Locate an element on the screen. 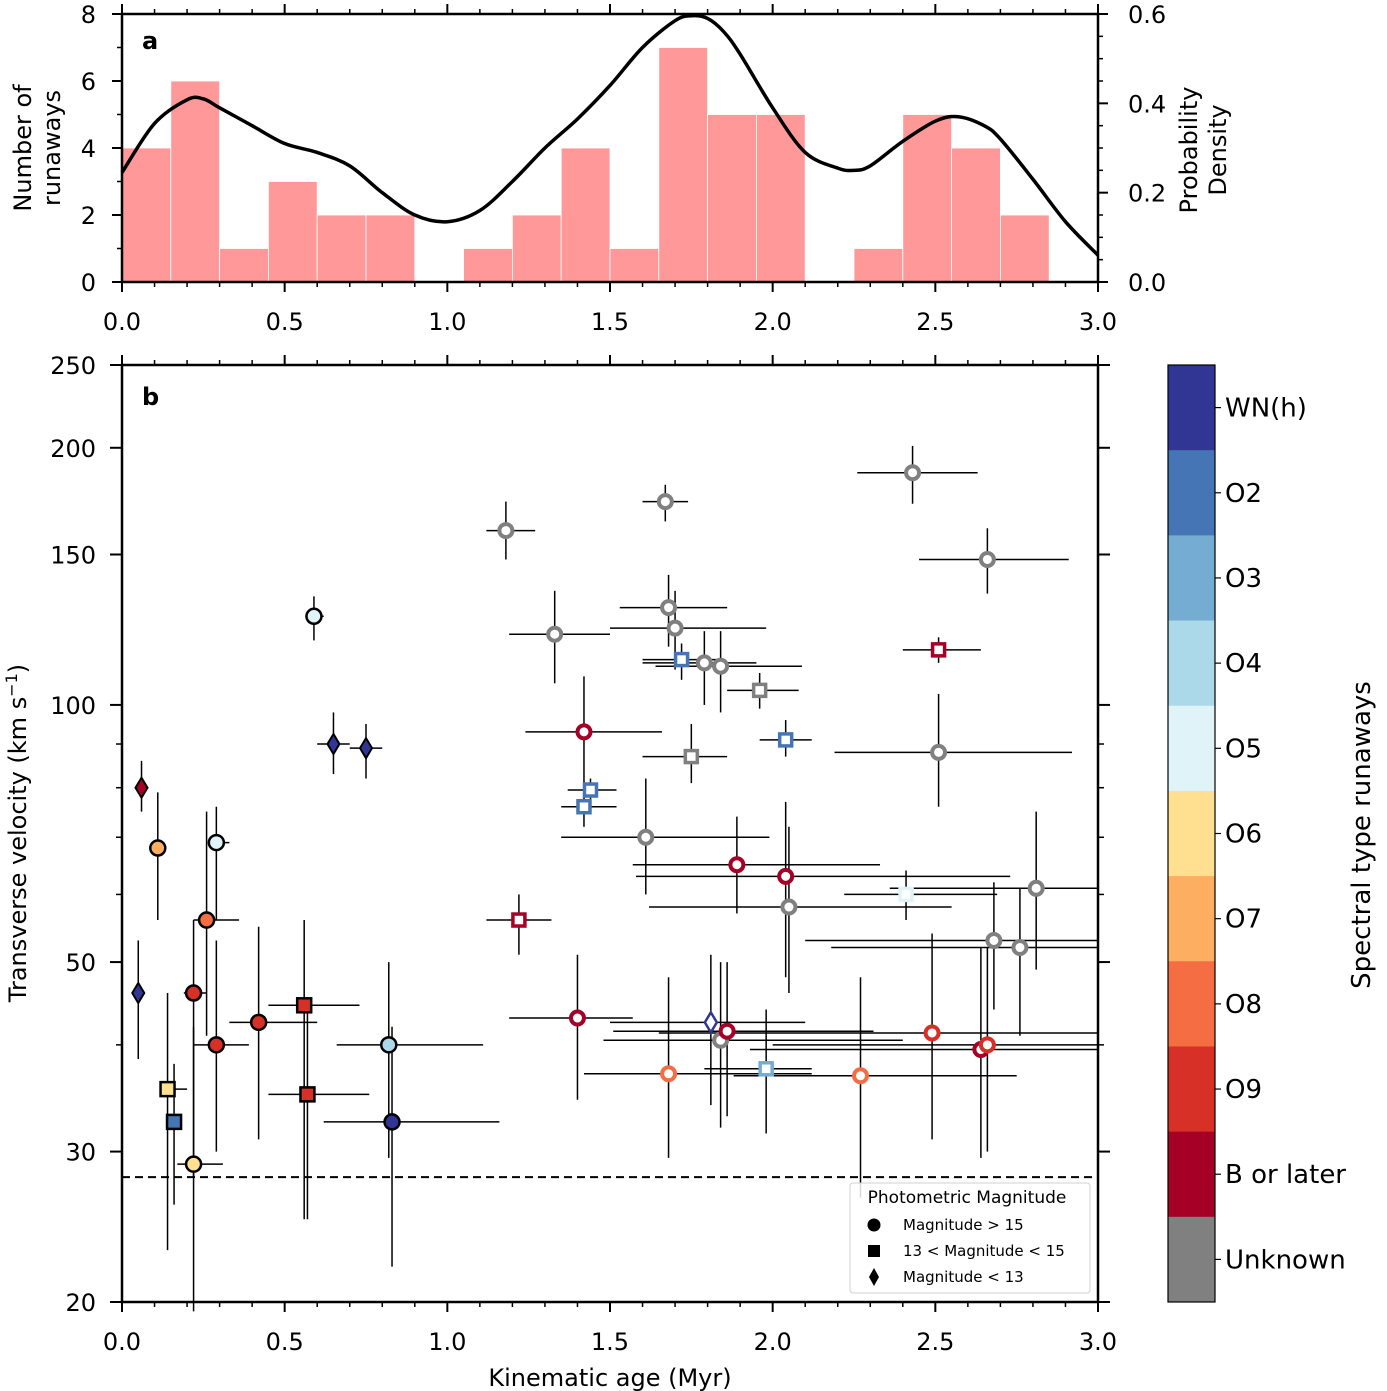 This screenshot has height=1391, width=1387. y-tick-label: 8 is located at coordinates (88, 15).